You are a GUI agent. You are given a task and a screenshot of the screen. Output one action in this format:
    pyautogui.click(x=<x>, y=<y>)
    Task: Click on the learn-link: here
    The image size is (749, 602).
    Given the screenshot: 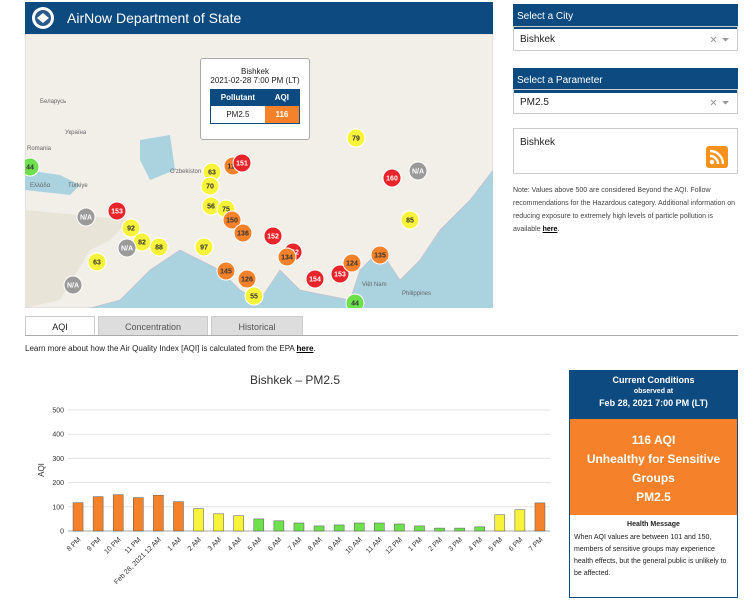 What is the action you would take?
    pyautogui.click(x=305, y=348)
    